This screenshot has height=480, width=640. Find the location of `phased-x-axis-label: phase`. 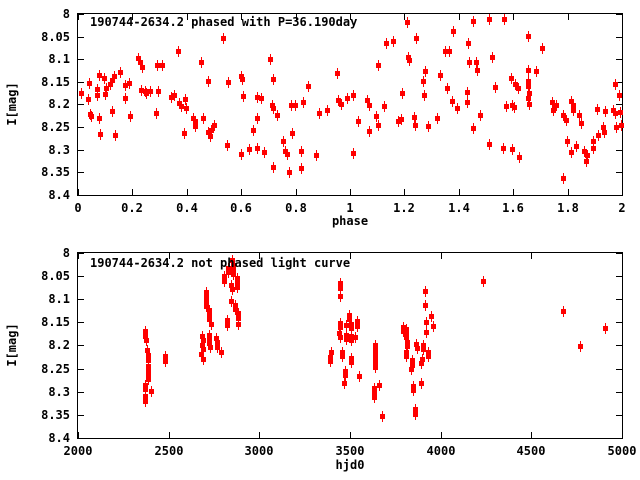

phased-x-axis-label: phase is located at coordinates (350, 221).